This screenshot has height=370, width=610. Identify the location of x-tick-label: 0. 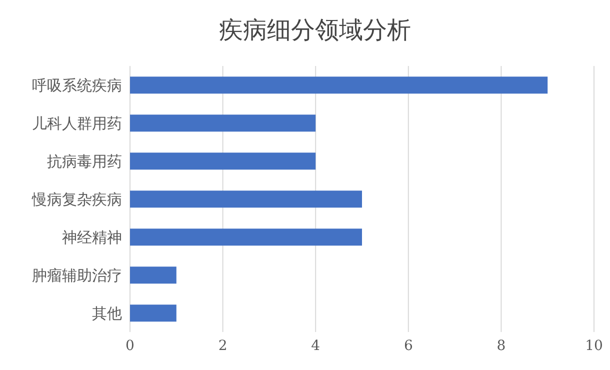
(130, 346).